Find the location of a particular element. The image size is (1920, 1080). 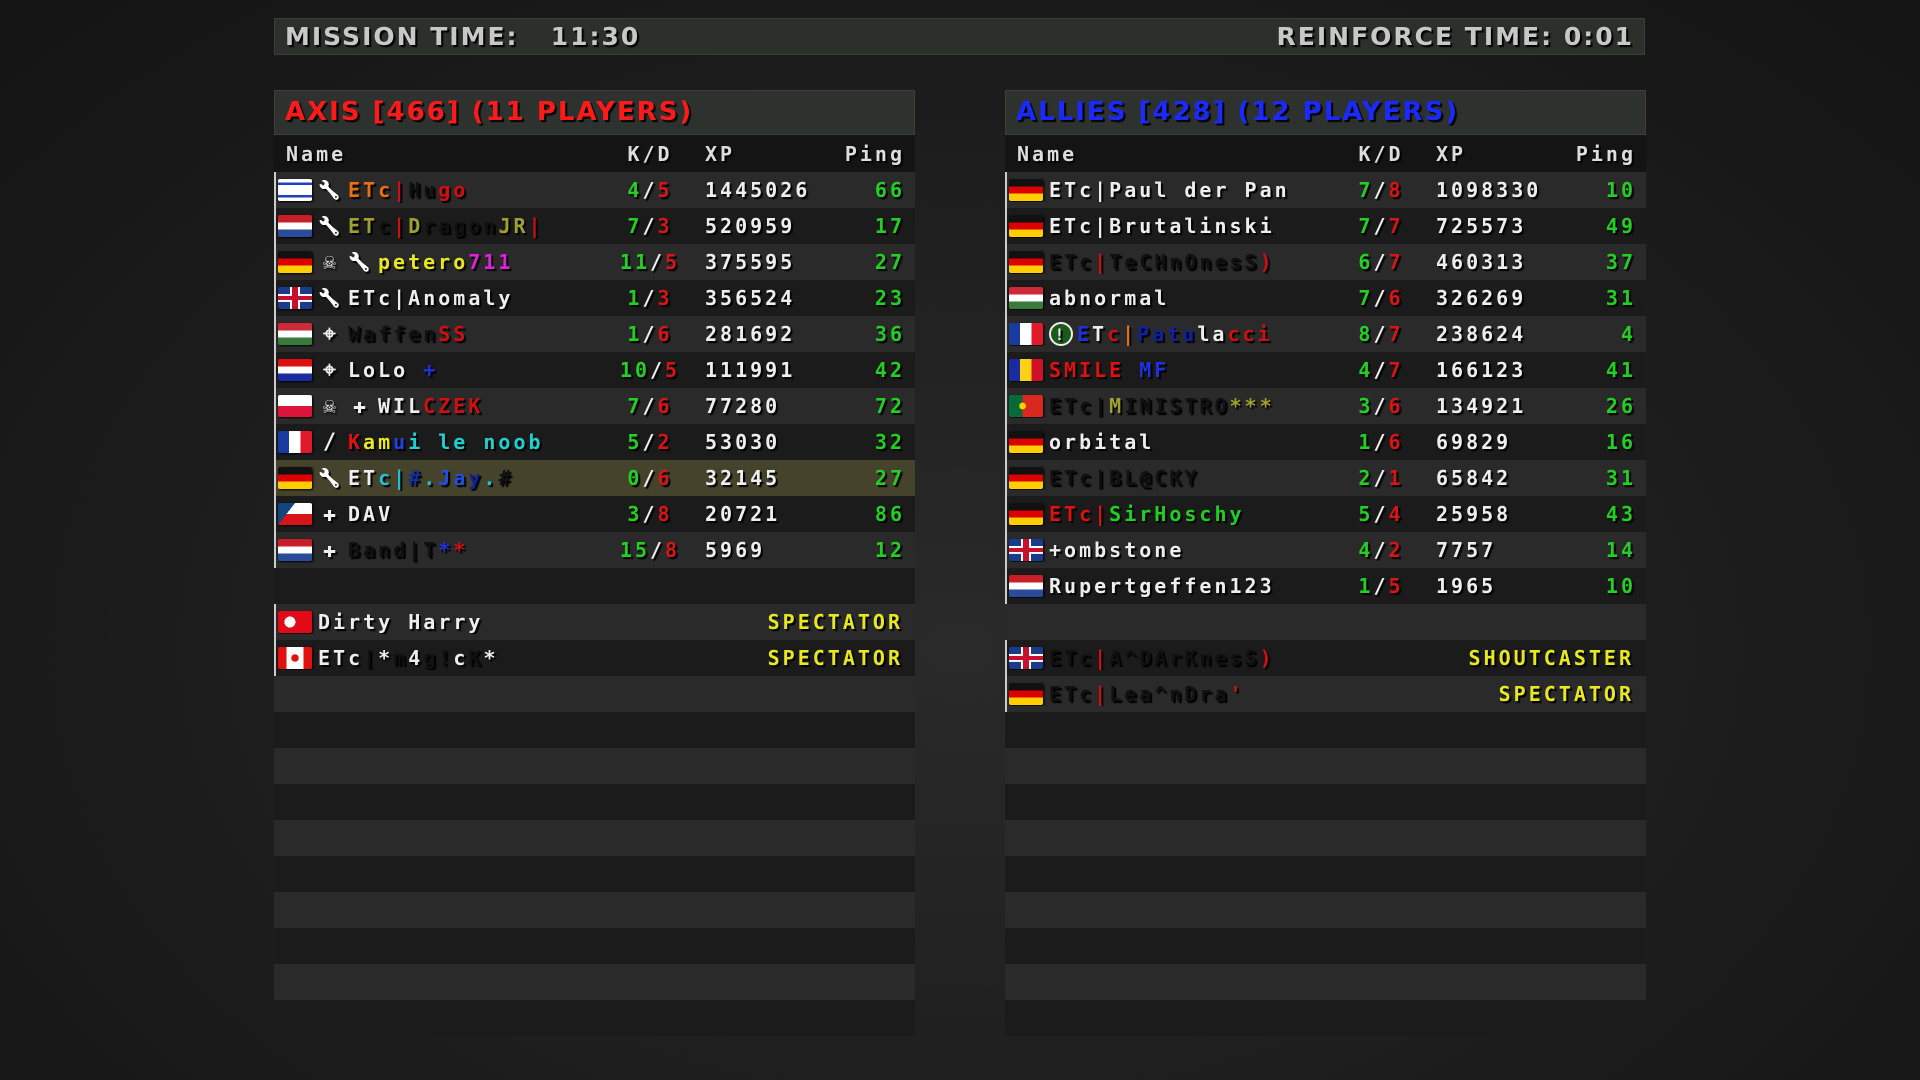

name-segment: ETc| is located at coordinates (1079, 514).